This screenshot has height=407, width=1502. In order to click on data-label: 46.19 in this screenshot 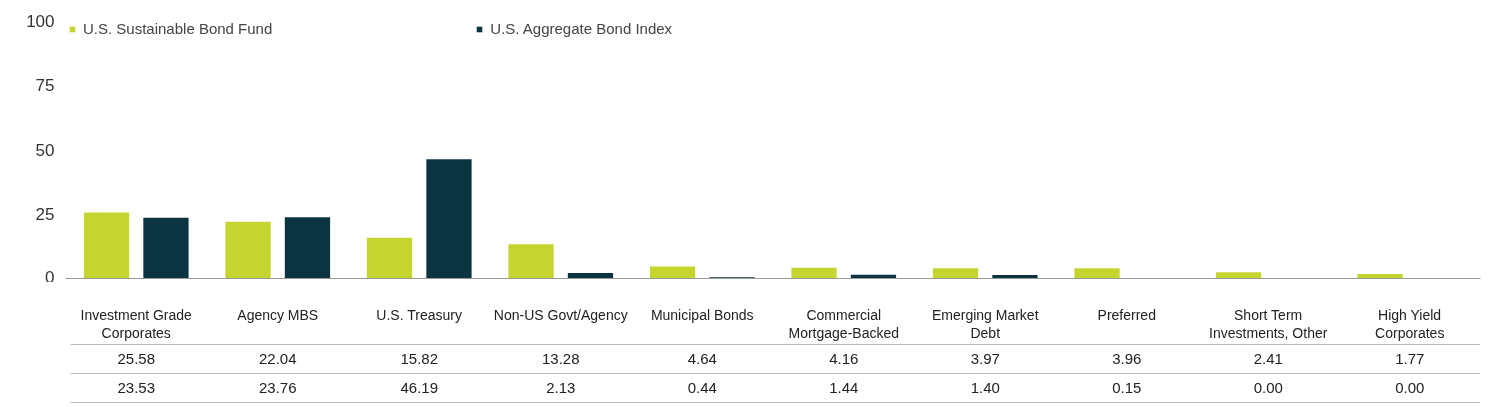, I will do `click(419, 387)`.